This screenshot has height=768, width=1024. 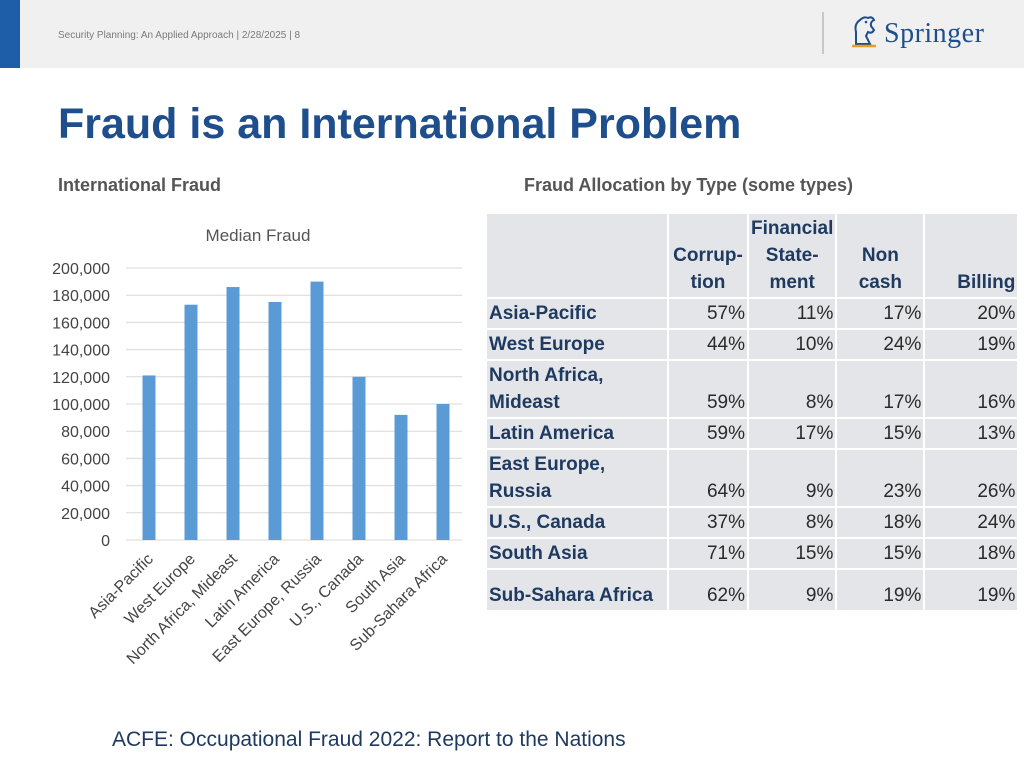 What do you see at coordinates (934, 33) in the screenshot?
I see `springer-logo-text: Springer` at bounding box center [934, 33].